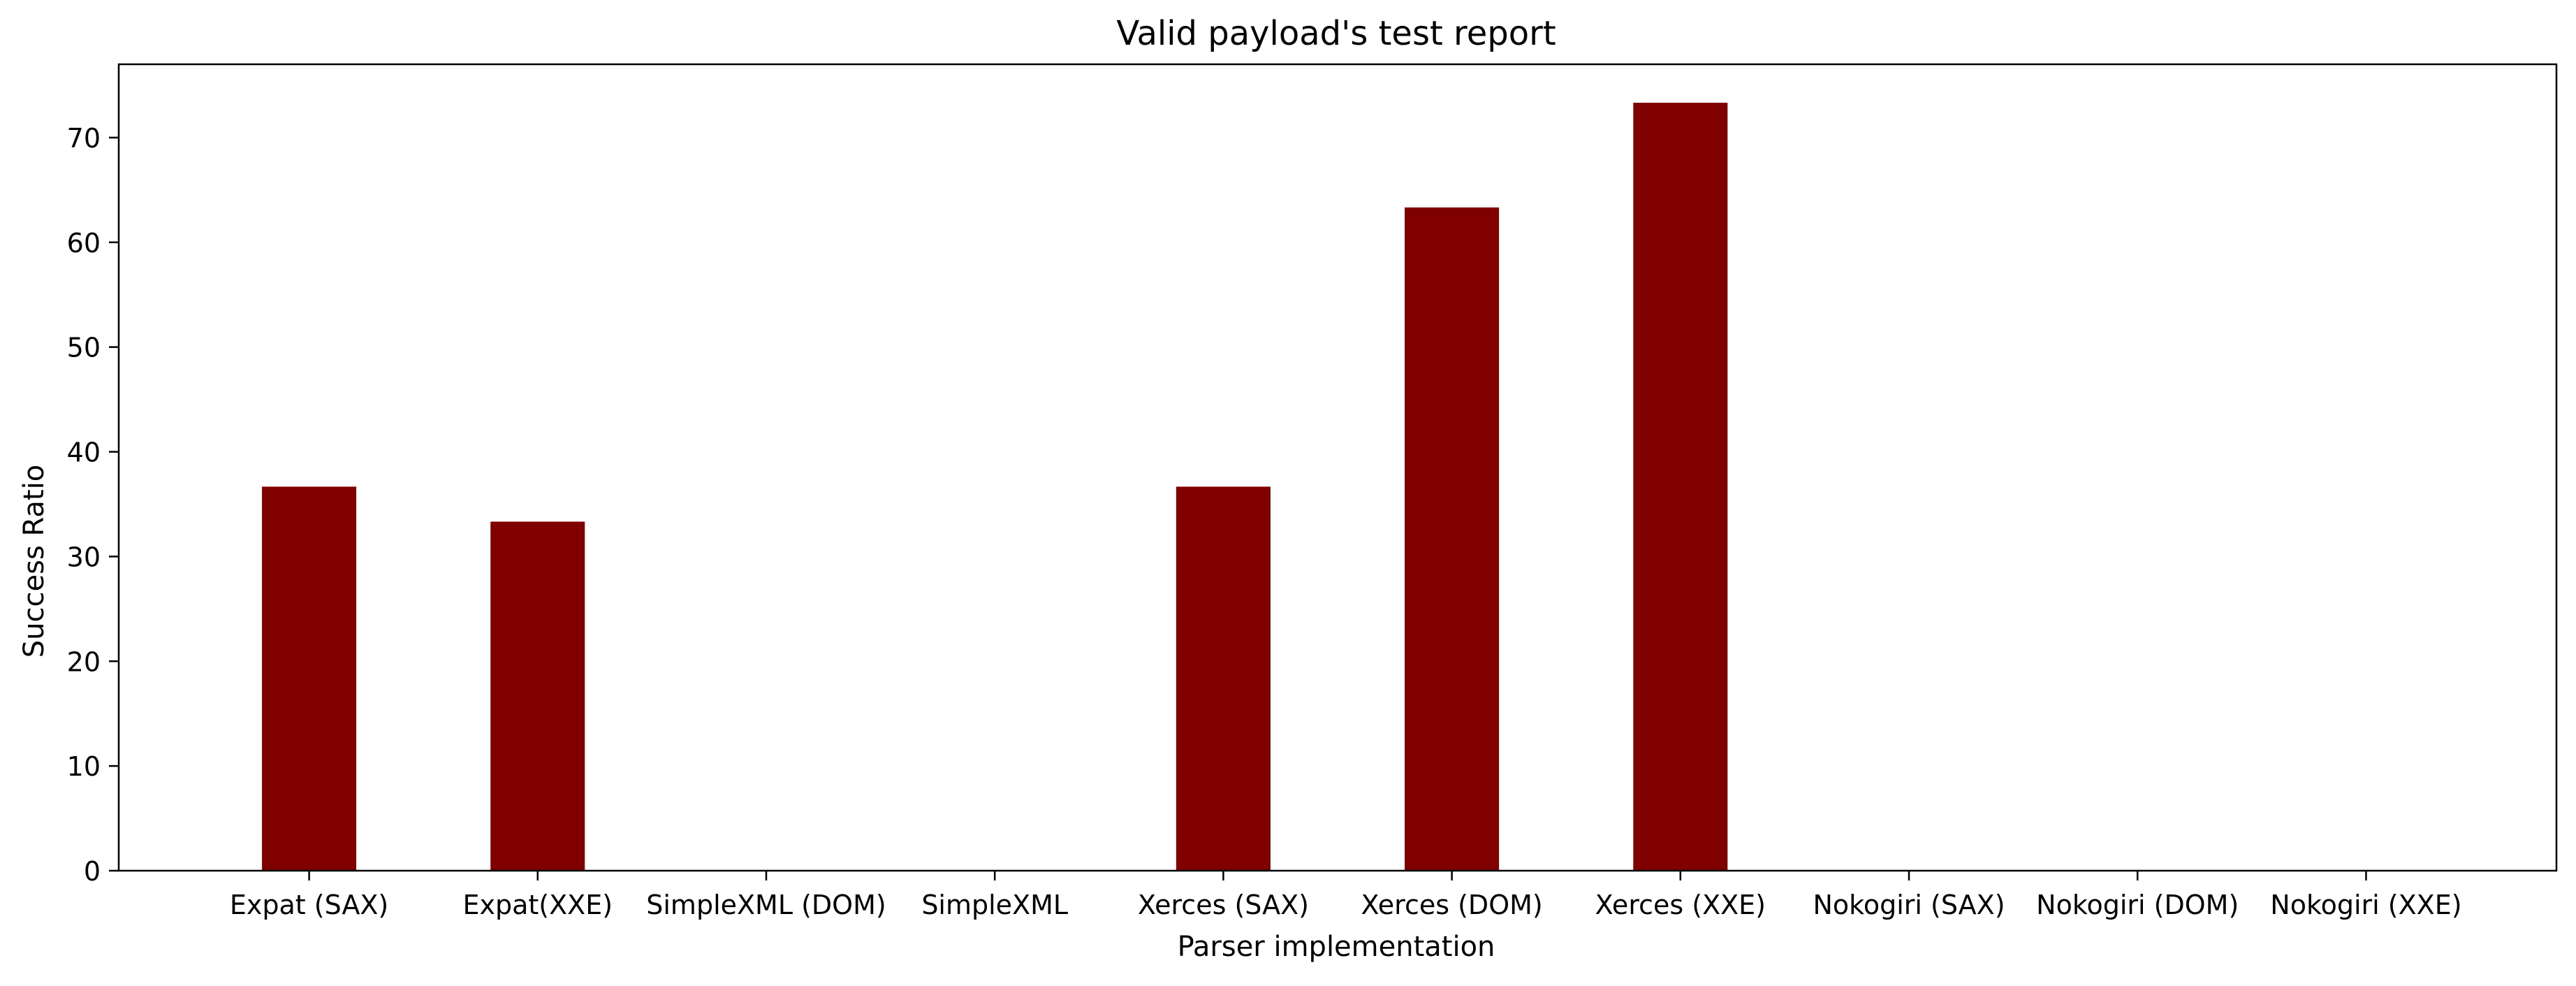 The width and height of the screenshot is (2576, 986). Describe the element at coordinates (1451, 905) in the screenshot. I see `x-tick-label: Xerces (DOM)` at that location.